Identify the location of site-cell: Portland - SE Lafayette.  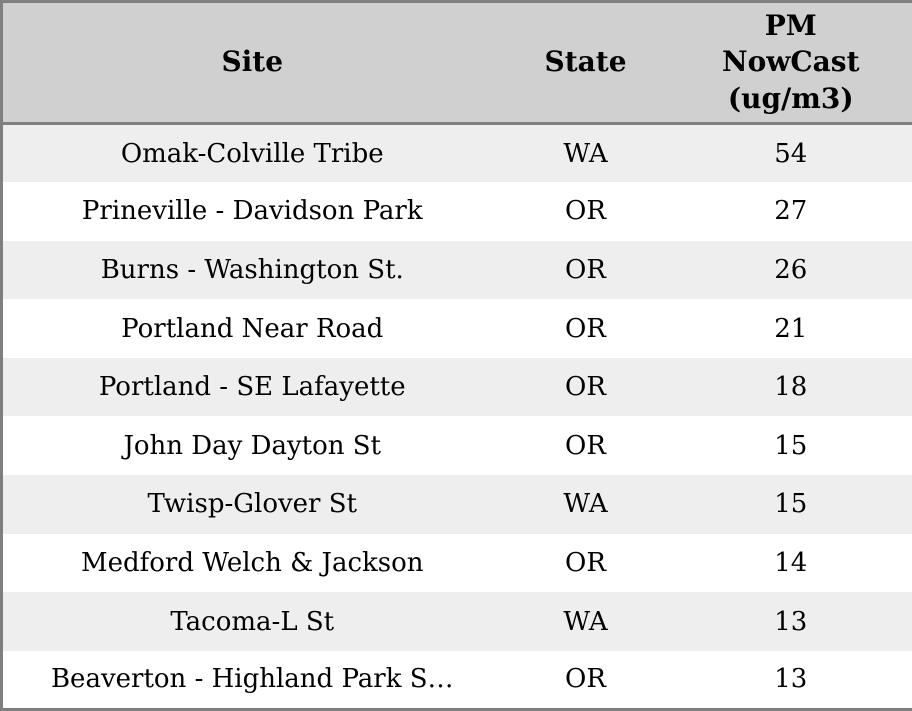
(252, 387).